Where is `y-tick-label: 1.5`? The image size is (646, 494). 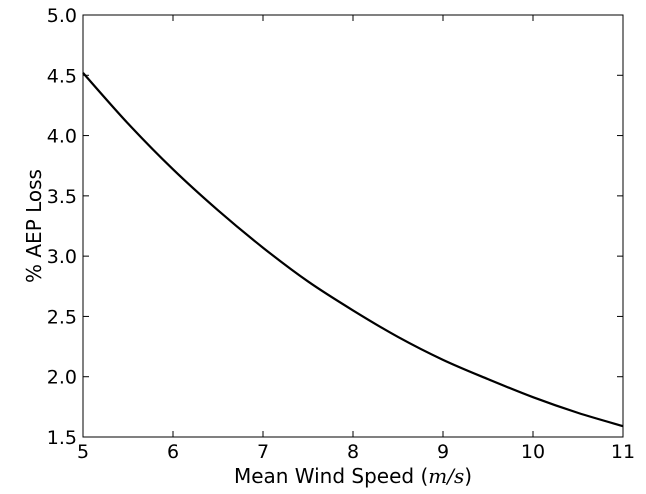
y-tick-label: 1.5 is located at coordinates (62, 438).